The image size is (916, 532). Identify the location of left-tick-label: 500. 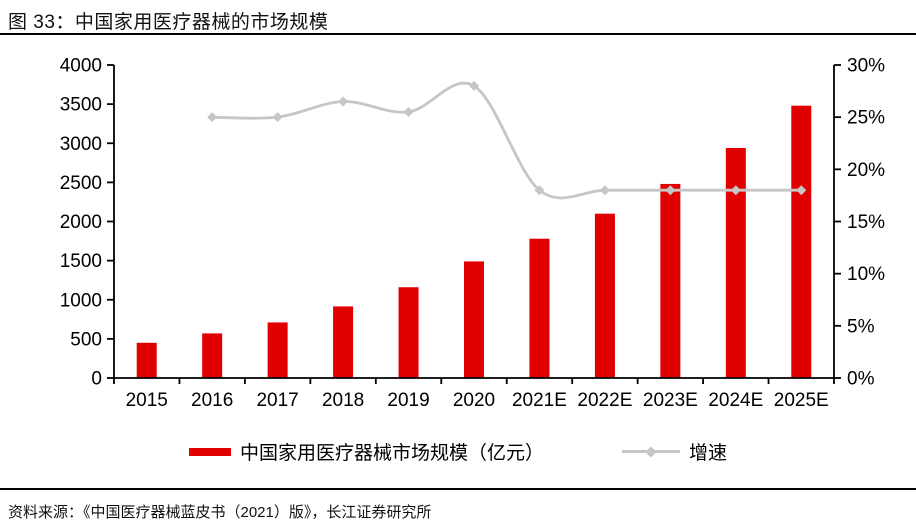
(86, 339).